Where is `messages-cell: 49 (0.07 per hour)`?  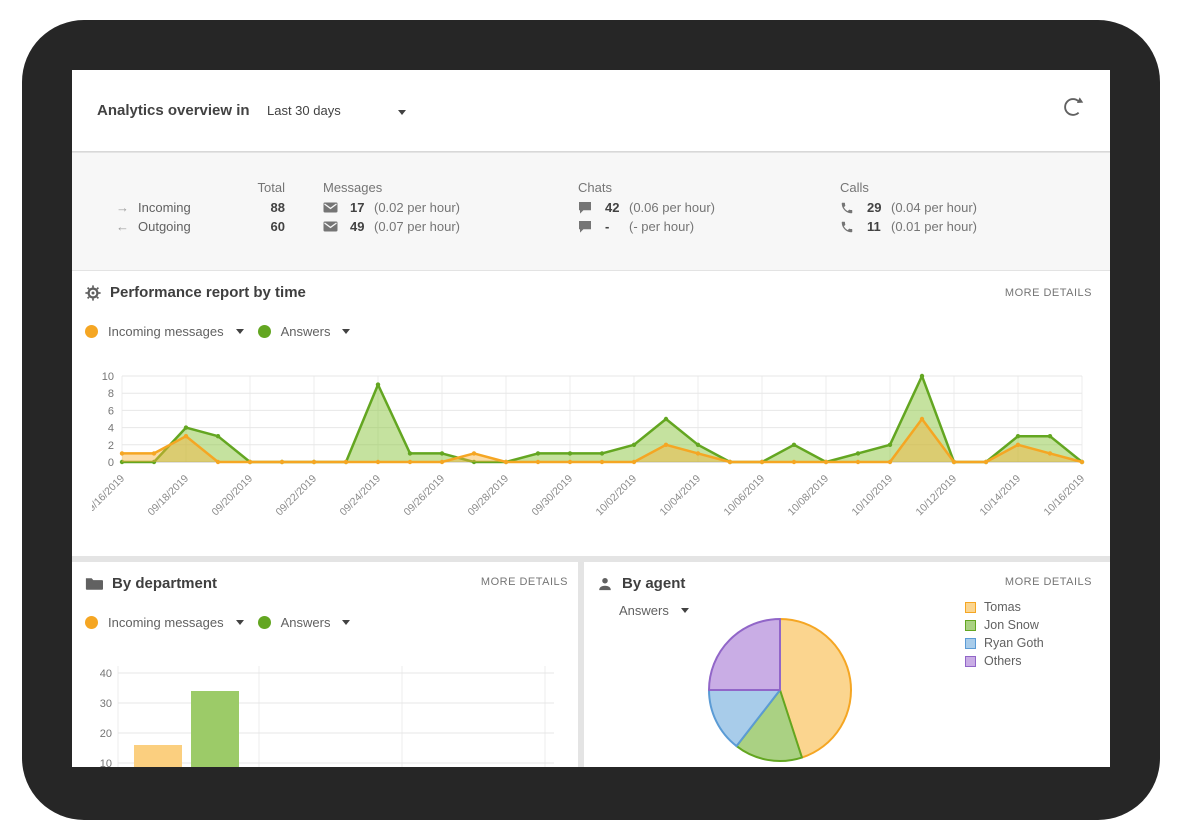 messages-cell: 49 (0.07 per hour) is located at coordinates (391, 226).